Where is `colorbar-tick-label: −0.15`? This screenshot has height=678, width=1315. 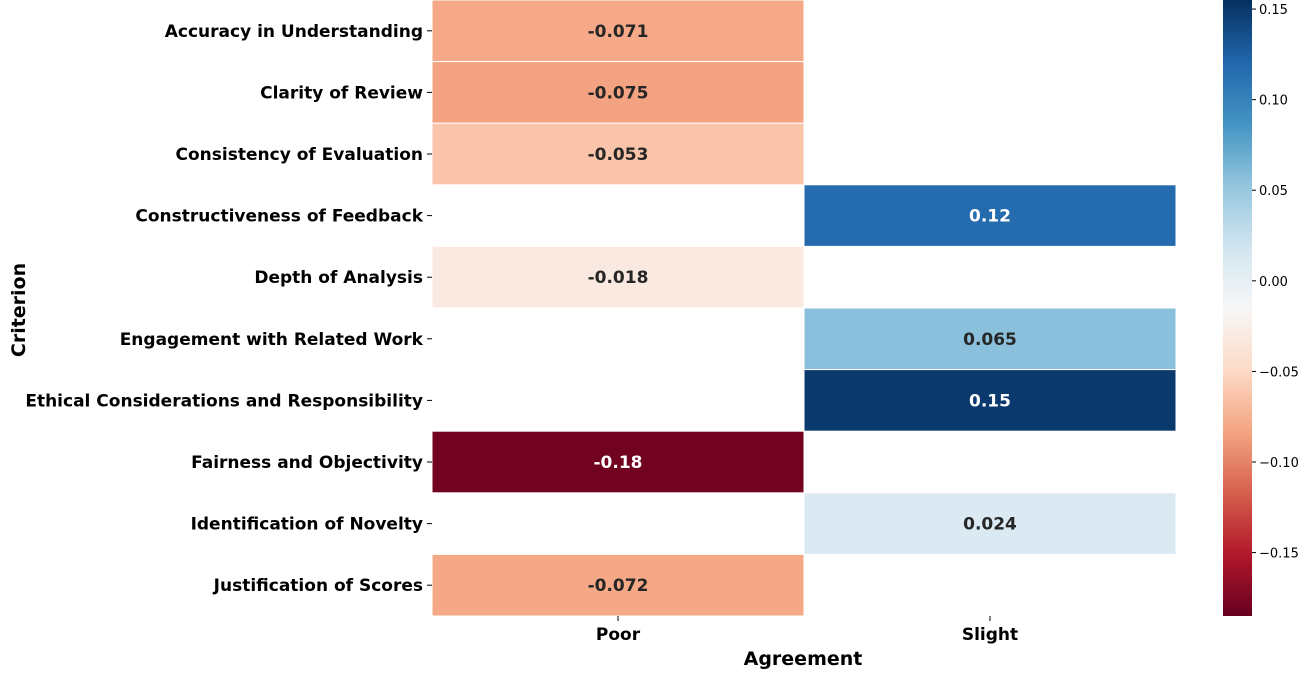 colorbar-tick-label: −0.15 is located at coordinates (1279, 554).